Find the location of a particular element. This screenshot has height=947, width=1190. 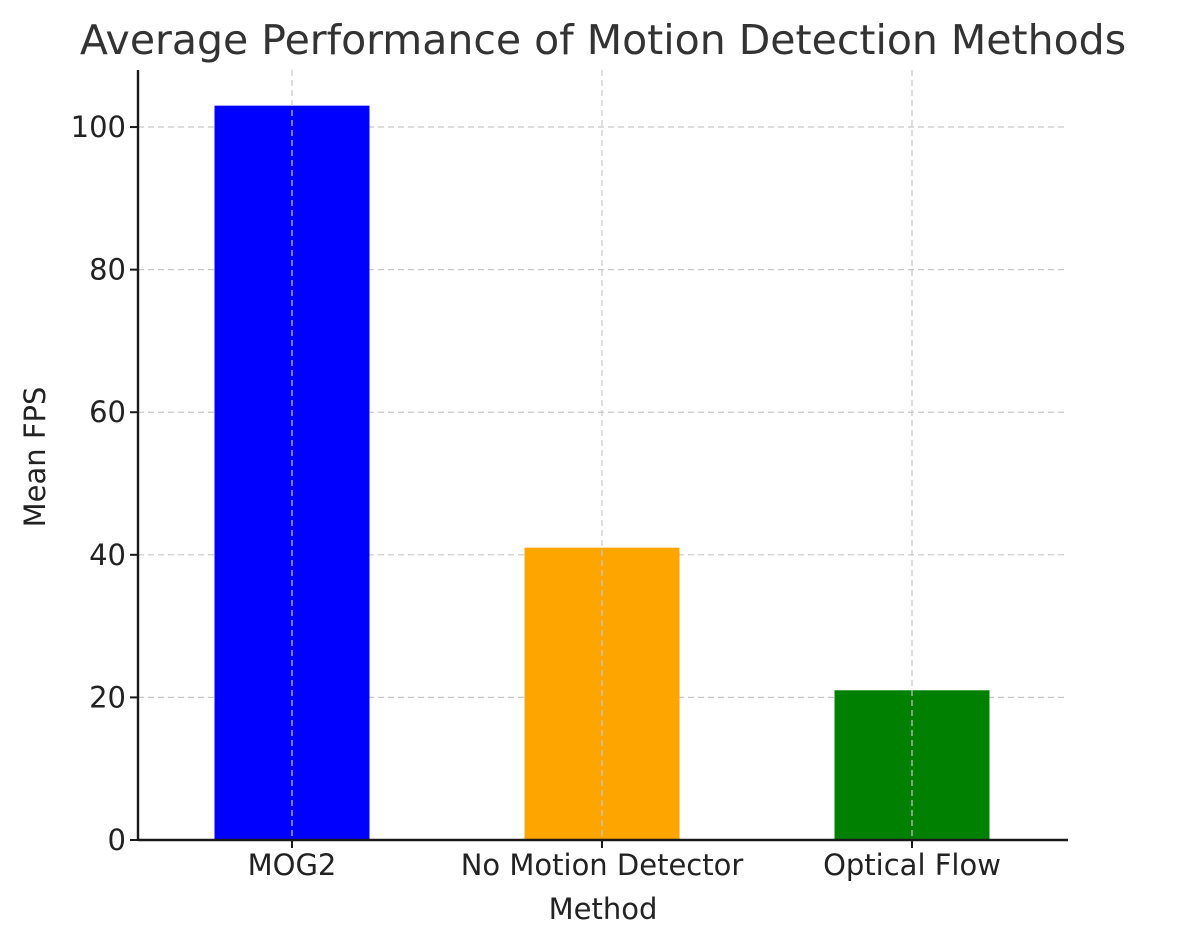

x-axis-ticks: MOG2 No Motion Detector Optical Flow is located at coordinates (624, 861).